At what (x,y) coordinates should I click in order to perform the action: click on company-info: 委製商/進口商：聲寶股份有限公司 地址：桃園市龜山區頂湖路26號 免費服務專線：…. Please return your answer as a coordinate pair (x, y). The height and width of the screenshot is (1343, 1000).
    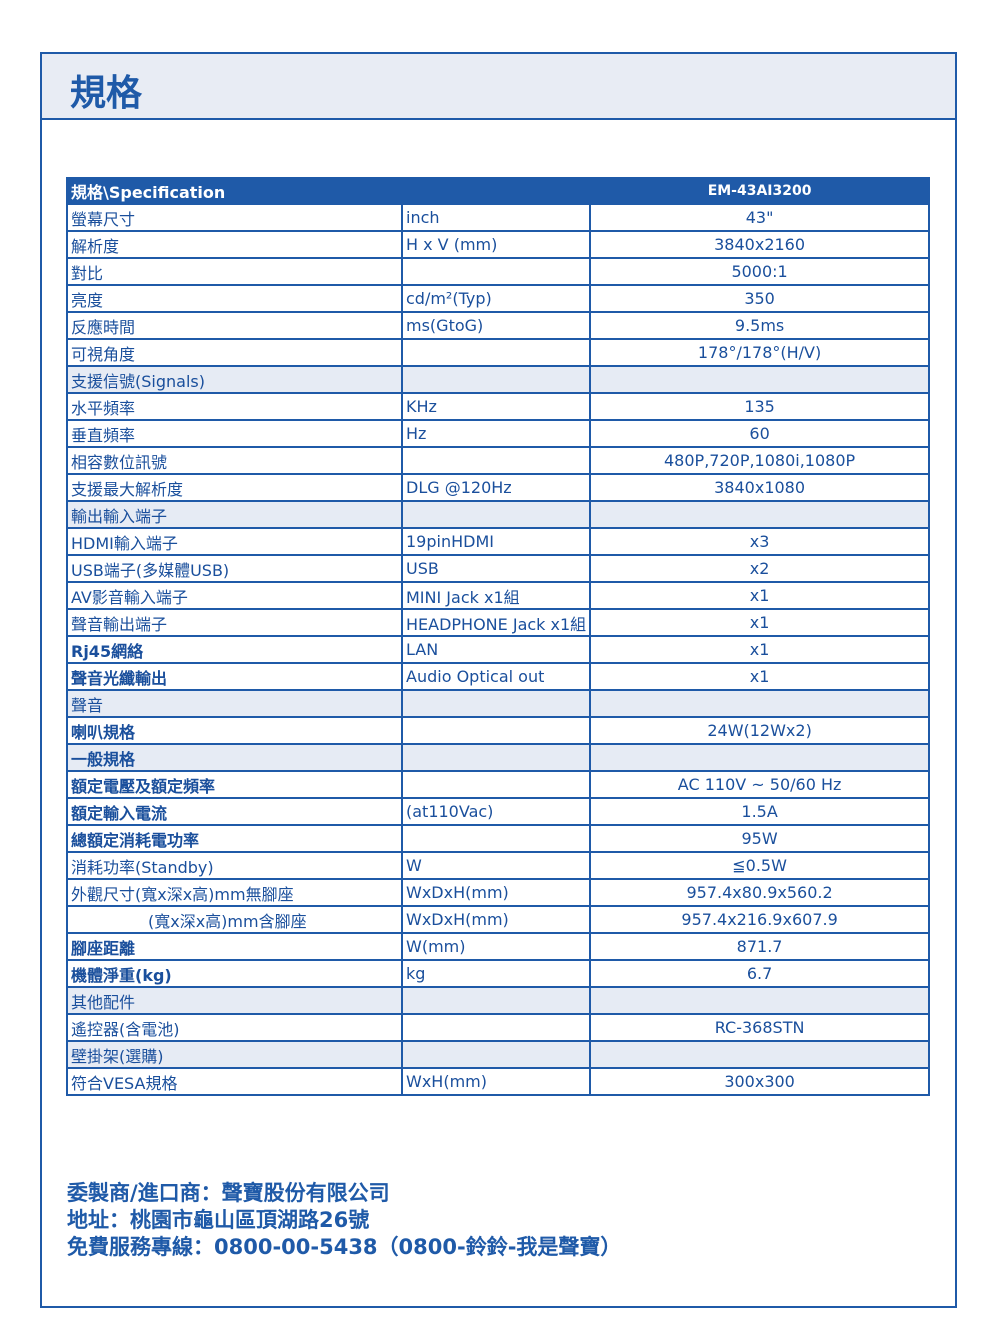
    Looking at the image, I should click on (344, 1220).